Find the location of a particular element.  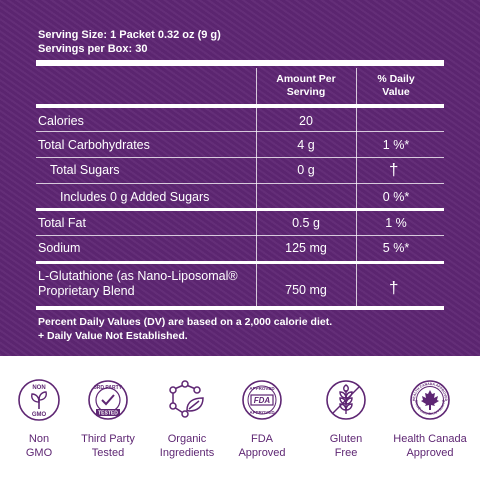

row-sodium: Sodium 125 mg 5 %* is located at coordinates (224, 248).